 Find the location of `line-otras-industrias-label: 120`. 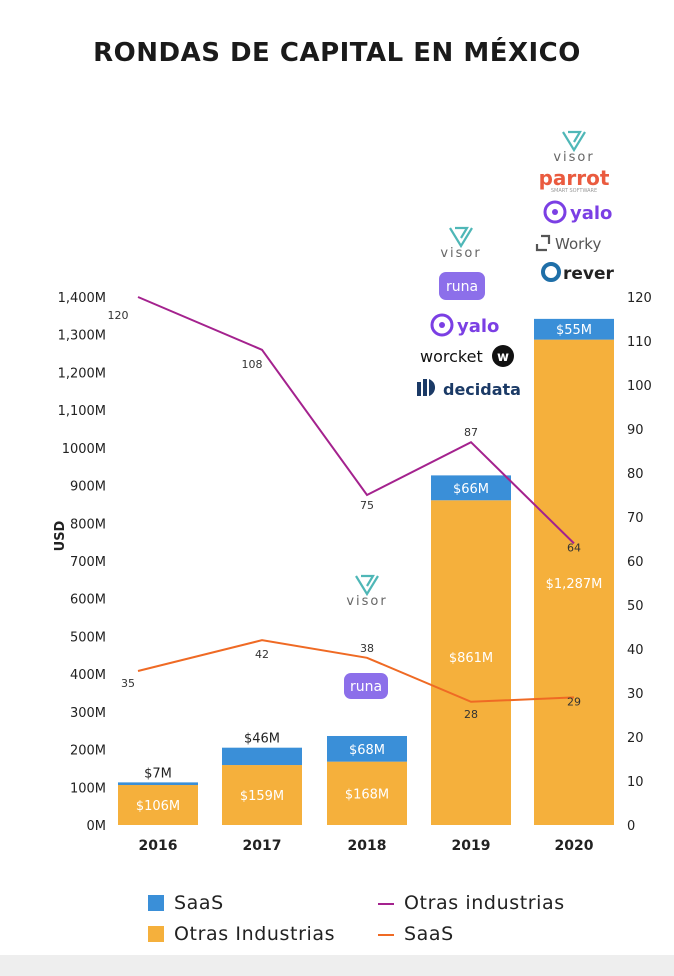

line-otras-industrias-label: 120 is located at coordinates (118, 315).